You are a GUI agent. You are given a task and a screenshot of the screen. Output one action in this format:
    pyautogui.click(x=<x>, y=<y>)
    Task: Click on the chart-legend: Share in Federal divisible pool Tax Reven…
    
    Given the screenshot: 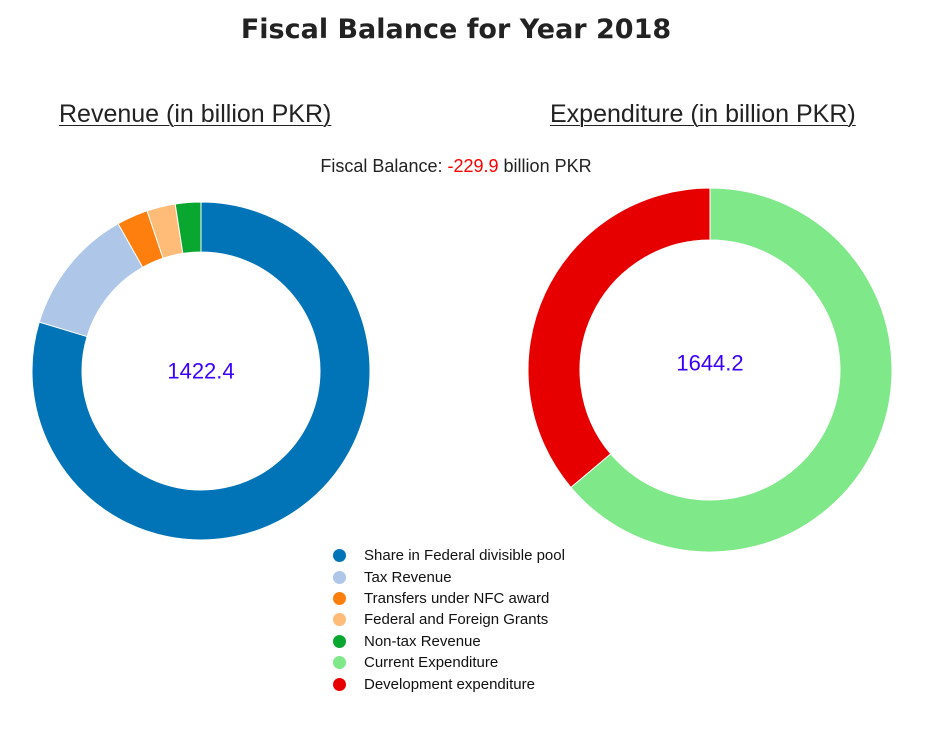 What is the action you would take?
    pyautogui.click(x=483, y=620)
    